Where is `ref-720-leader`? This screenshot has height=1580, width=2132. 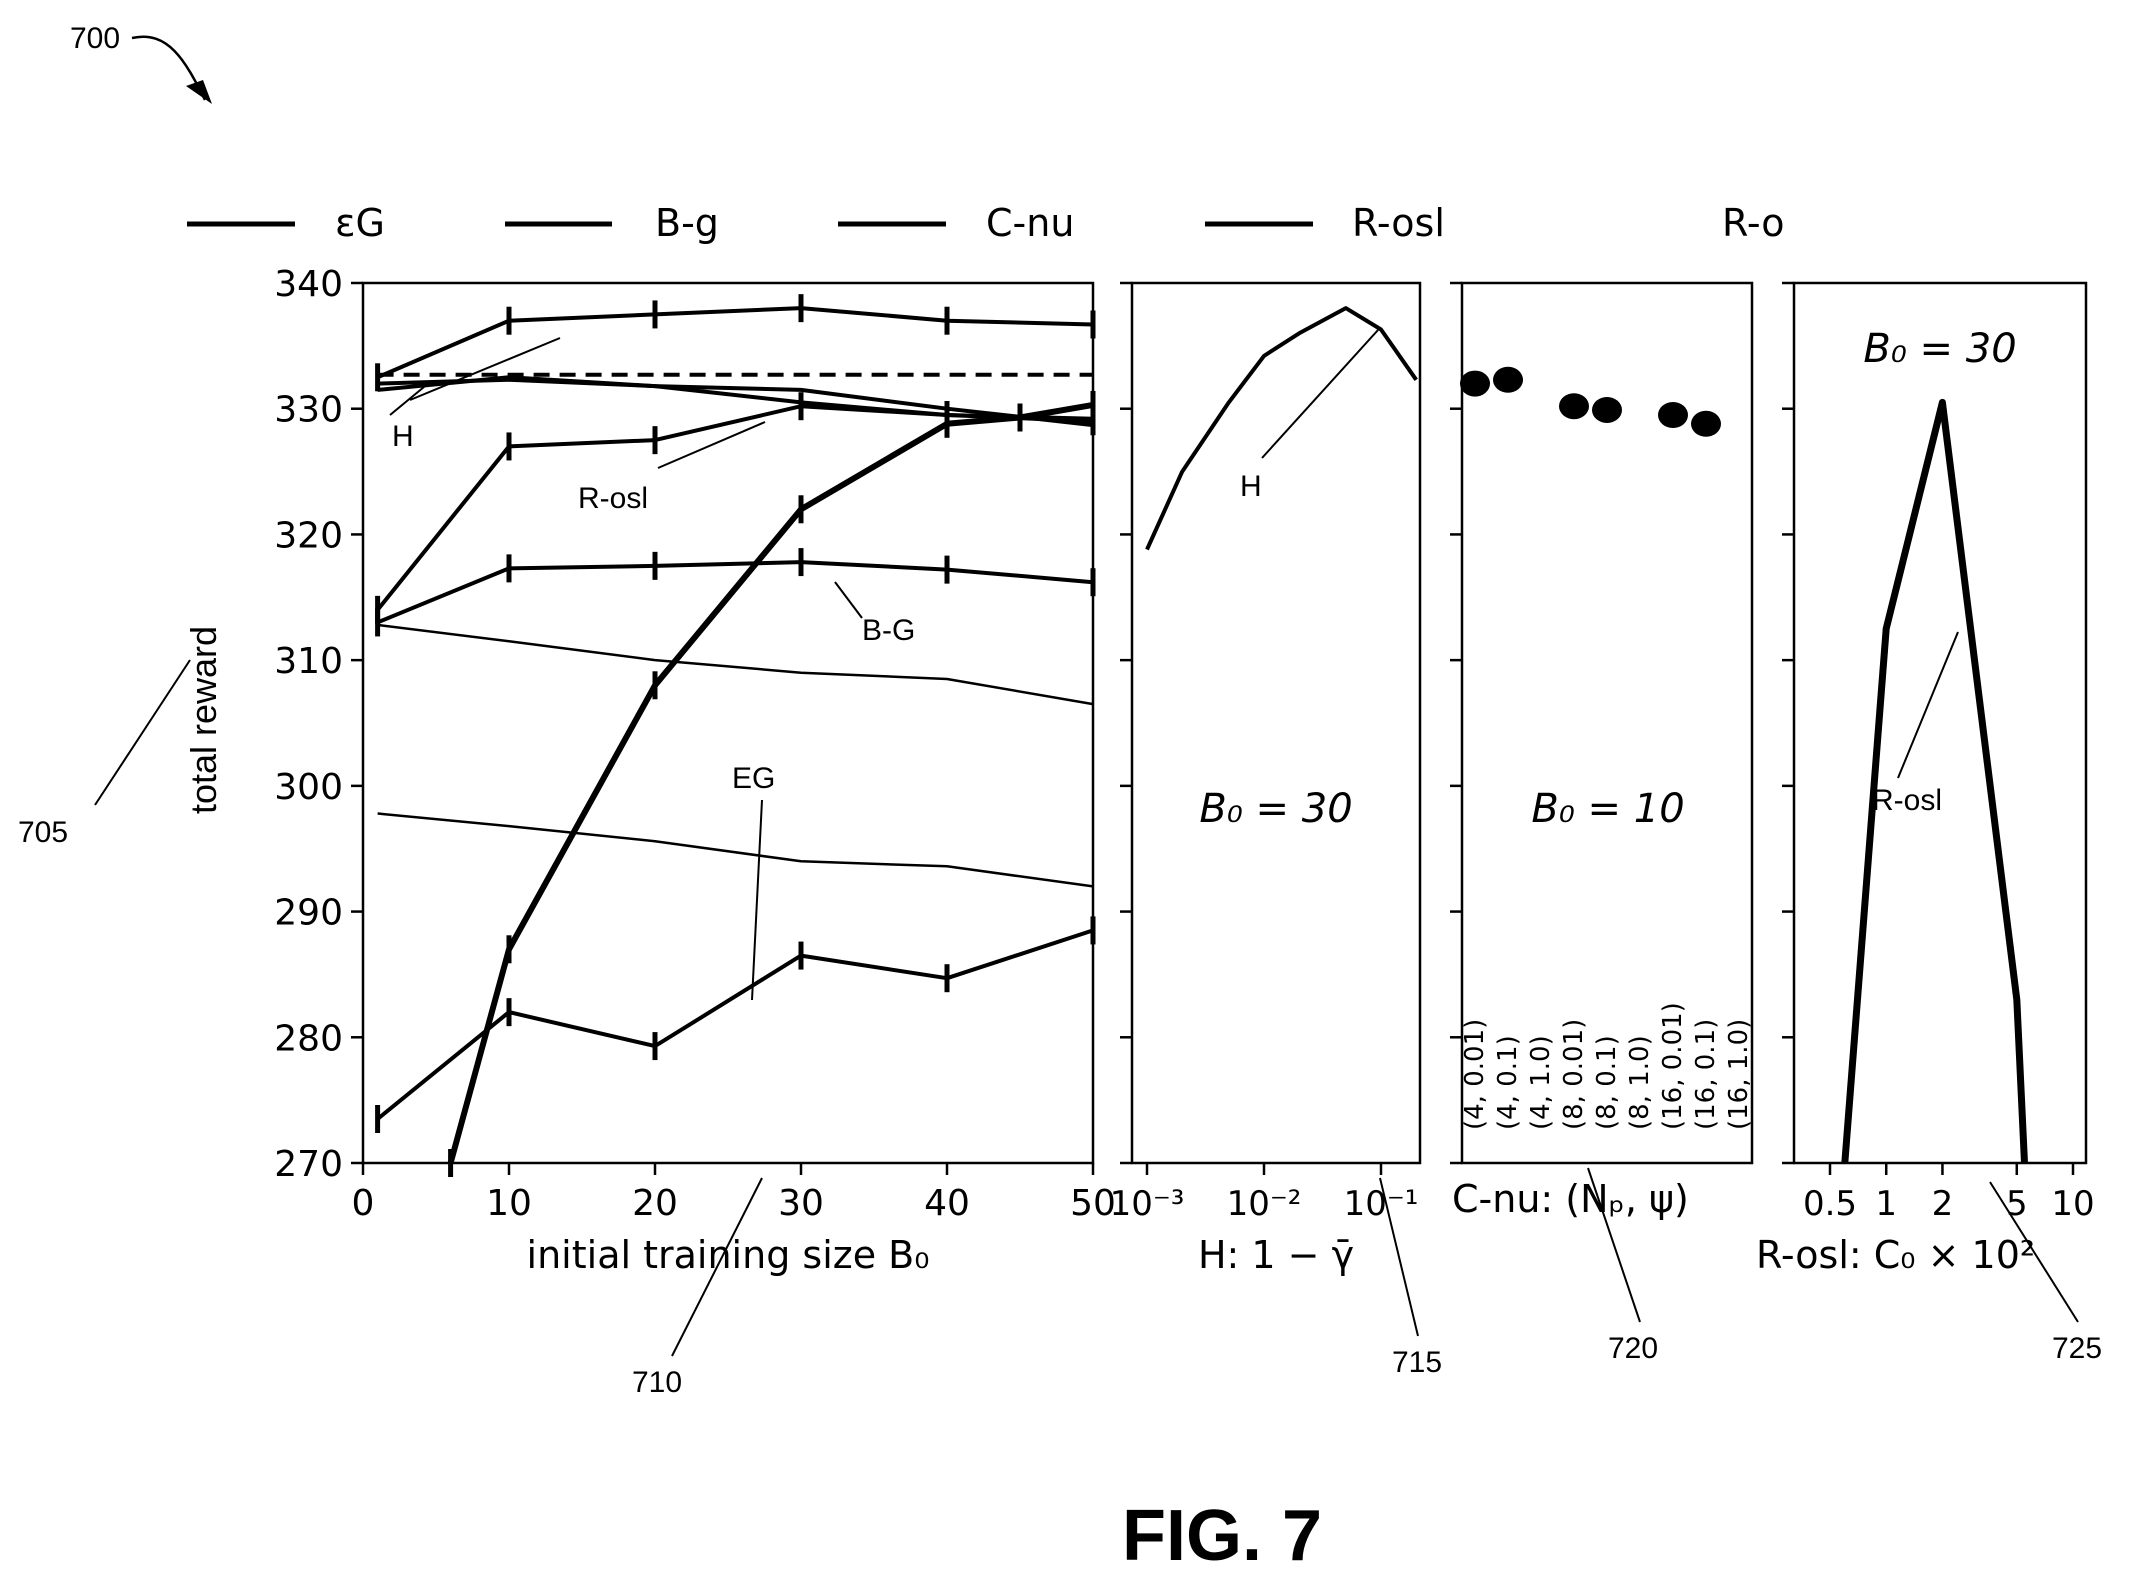
ref-720-leader is located at coordinates (1614, 1245).